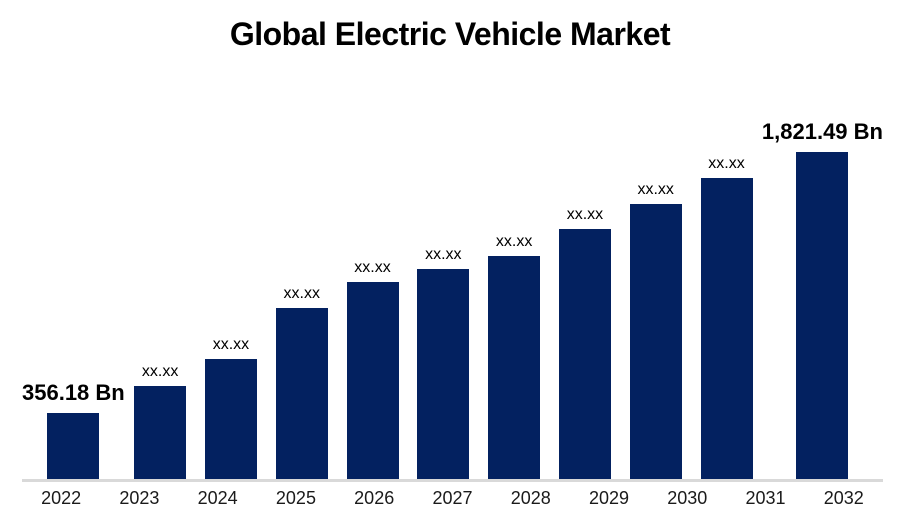 This screenshot has width=900, height=525. Describe the element at coordinates (450, 34) in the screenshot. I see `chart-title: Global Electric Vehicle Market` at that location.